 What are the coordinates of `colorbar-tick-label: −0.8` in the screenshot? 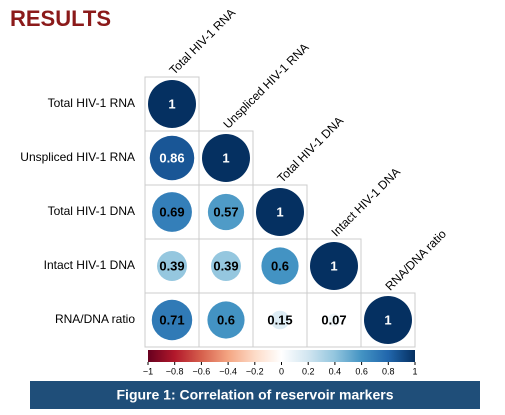 It's located at (175, 371).